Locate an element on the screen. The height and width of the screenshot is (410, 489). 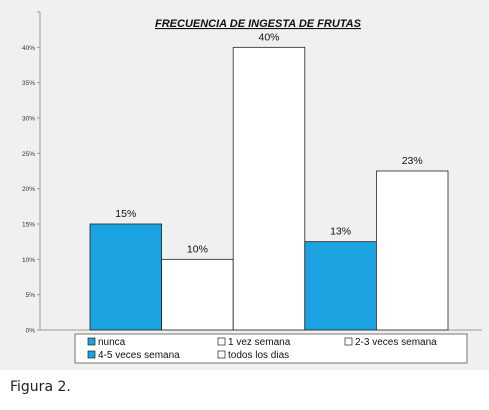
y-tick-label: 20% is located at coordinates (28, 189).